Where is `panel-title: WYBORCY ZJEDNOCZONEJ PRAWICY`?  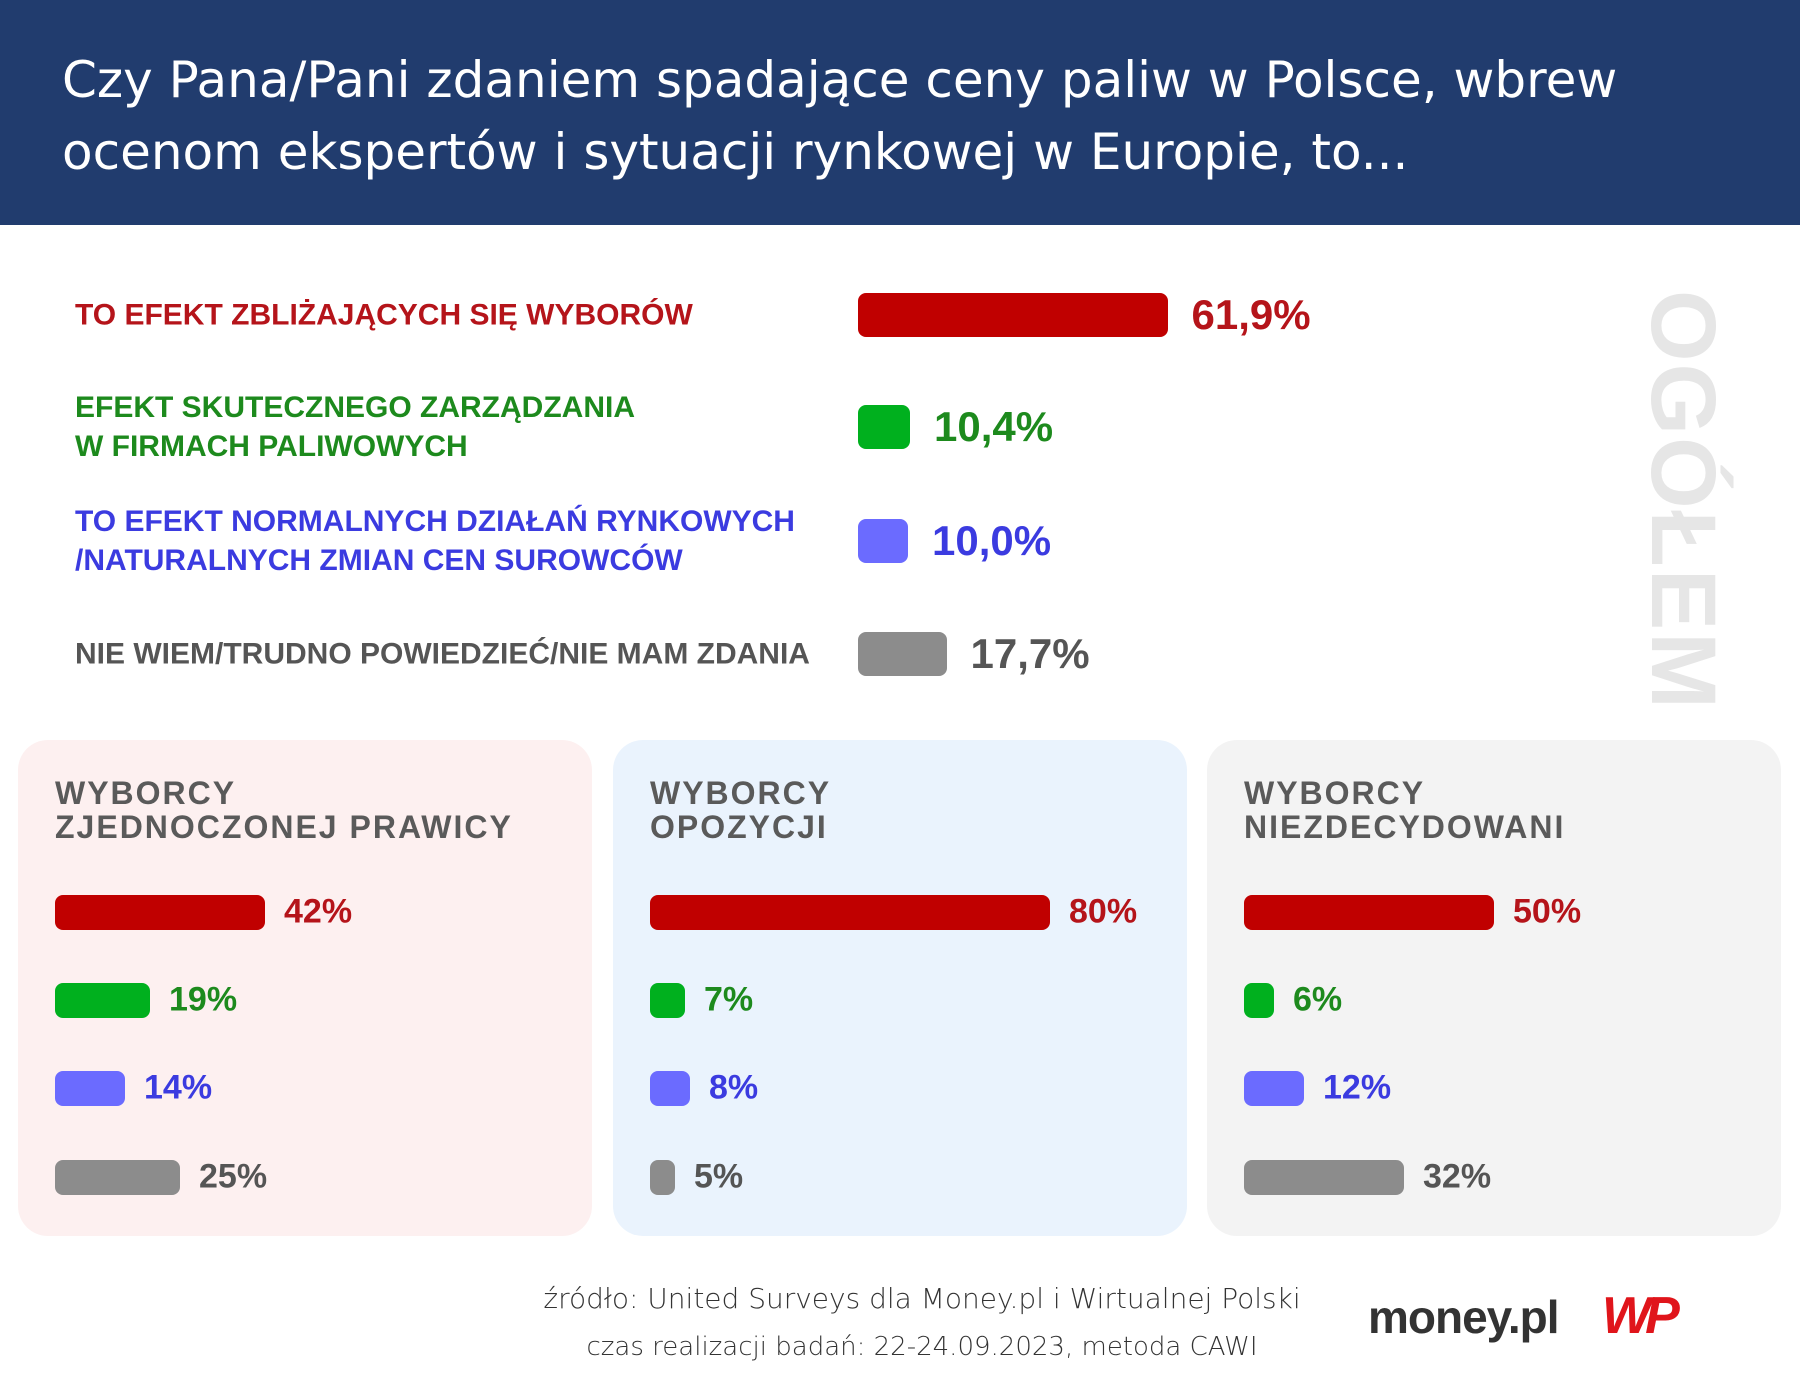 panel-title: WYBORCY ZJEDNOCZONEJ PRAWICY is located at coordinates (284, 810).